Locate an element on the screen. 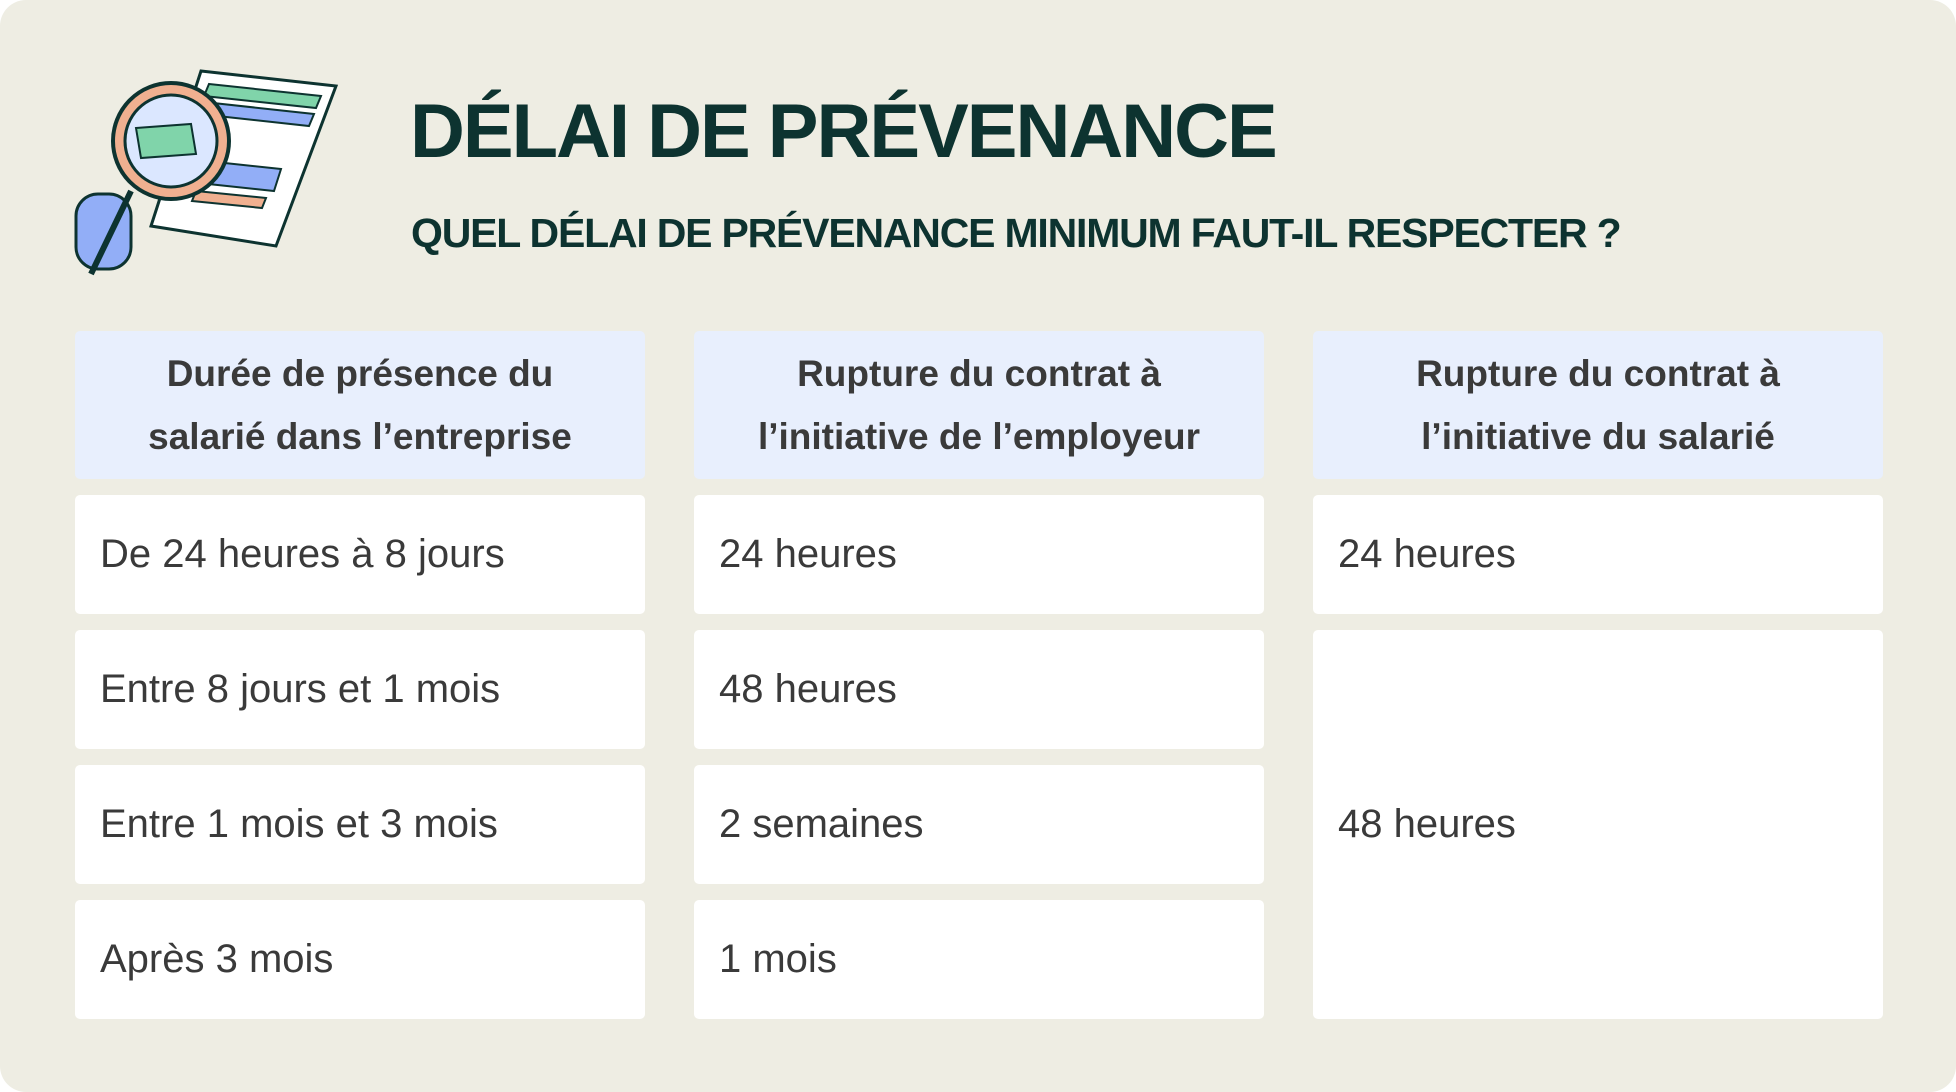  illustration is located at coordinates (206, 172).